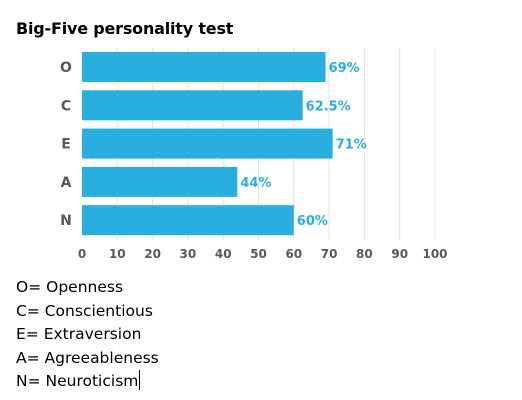  Describe the element at coordinates (351, 145) in the screenshot. I see `data-label-e: 71%` at that location.